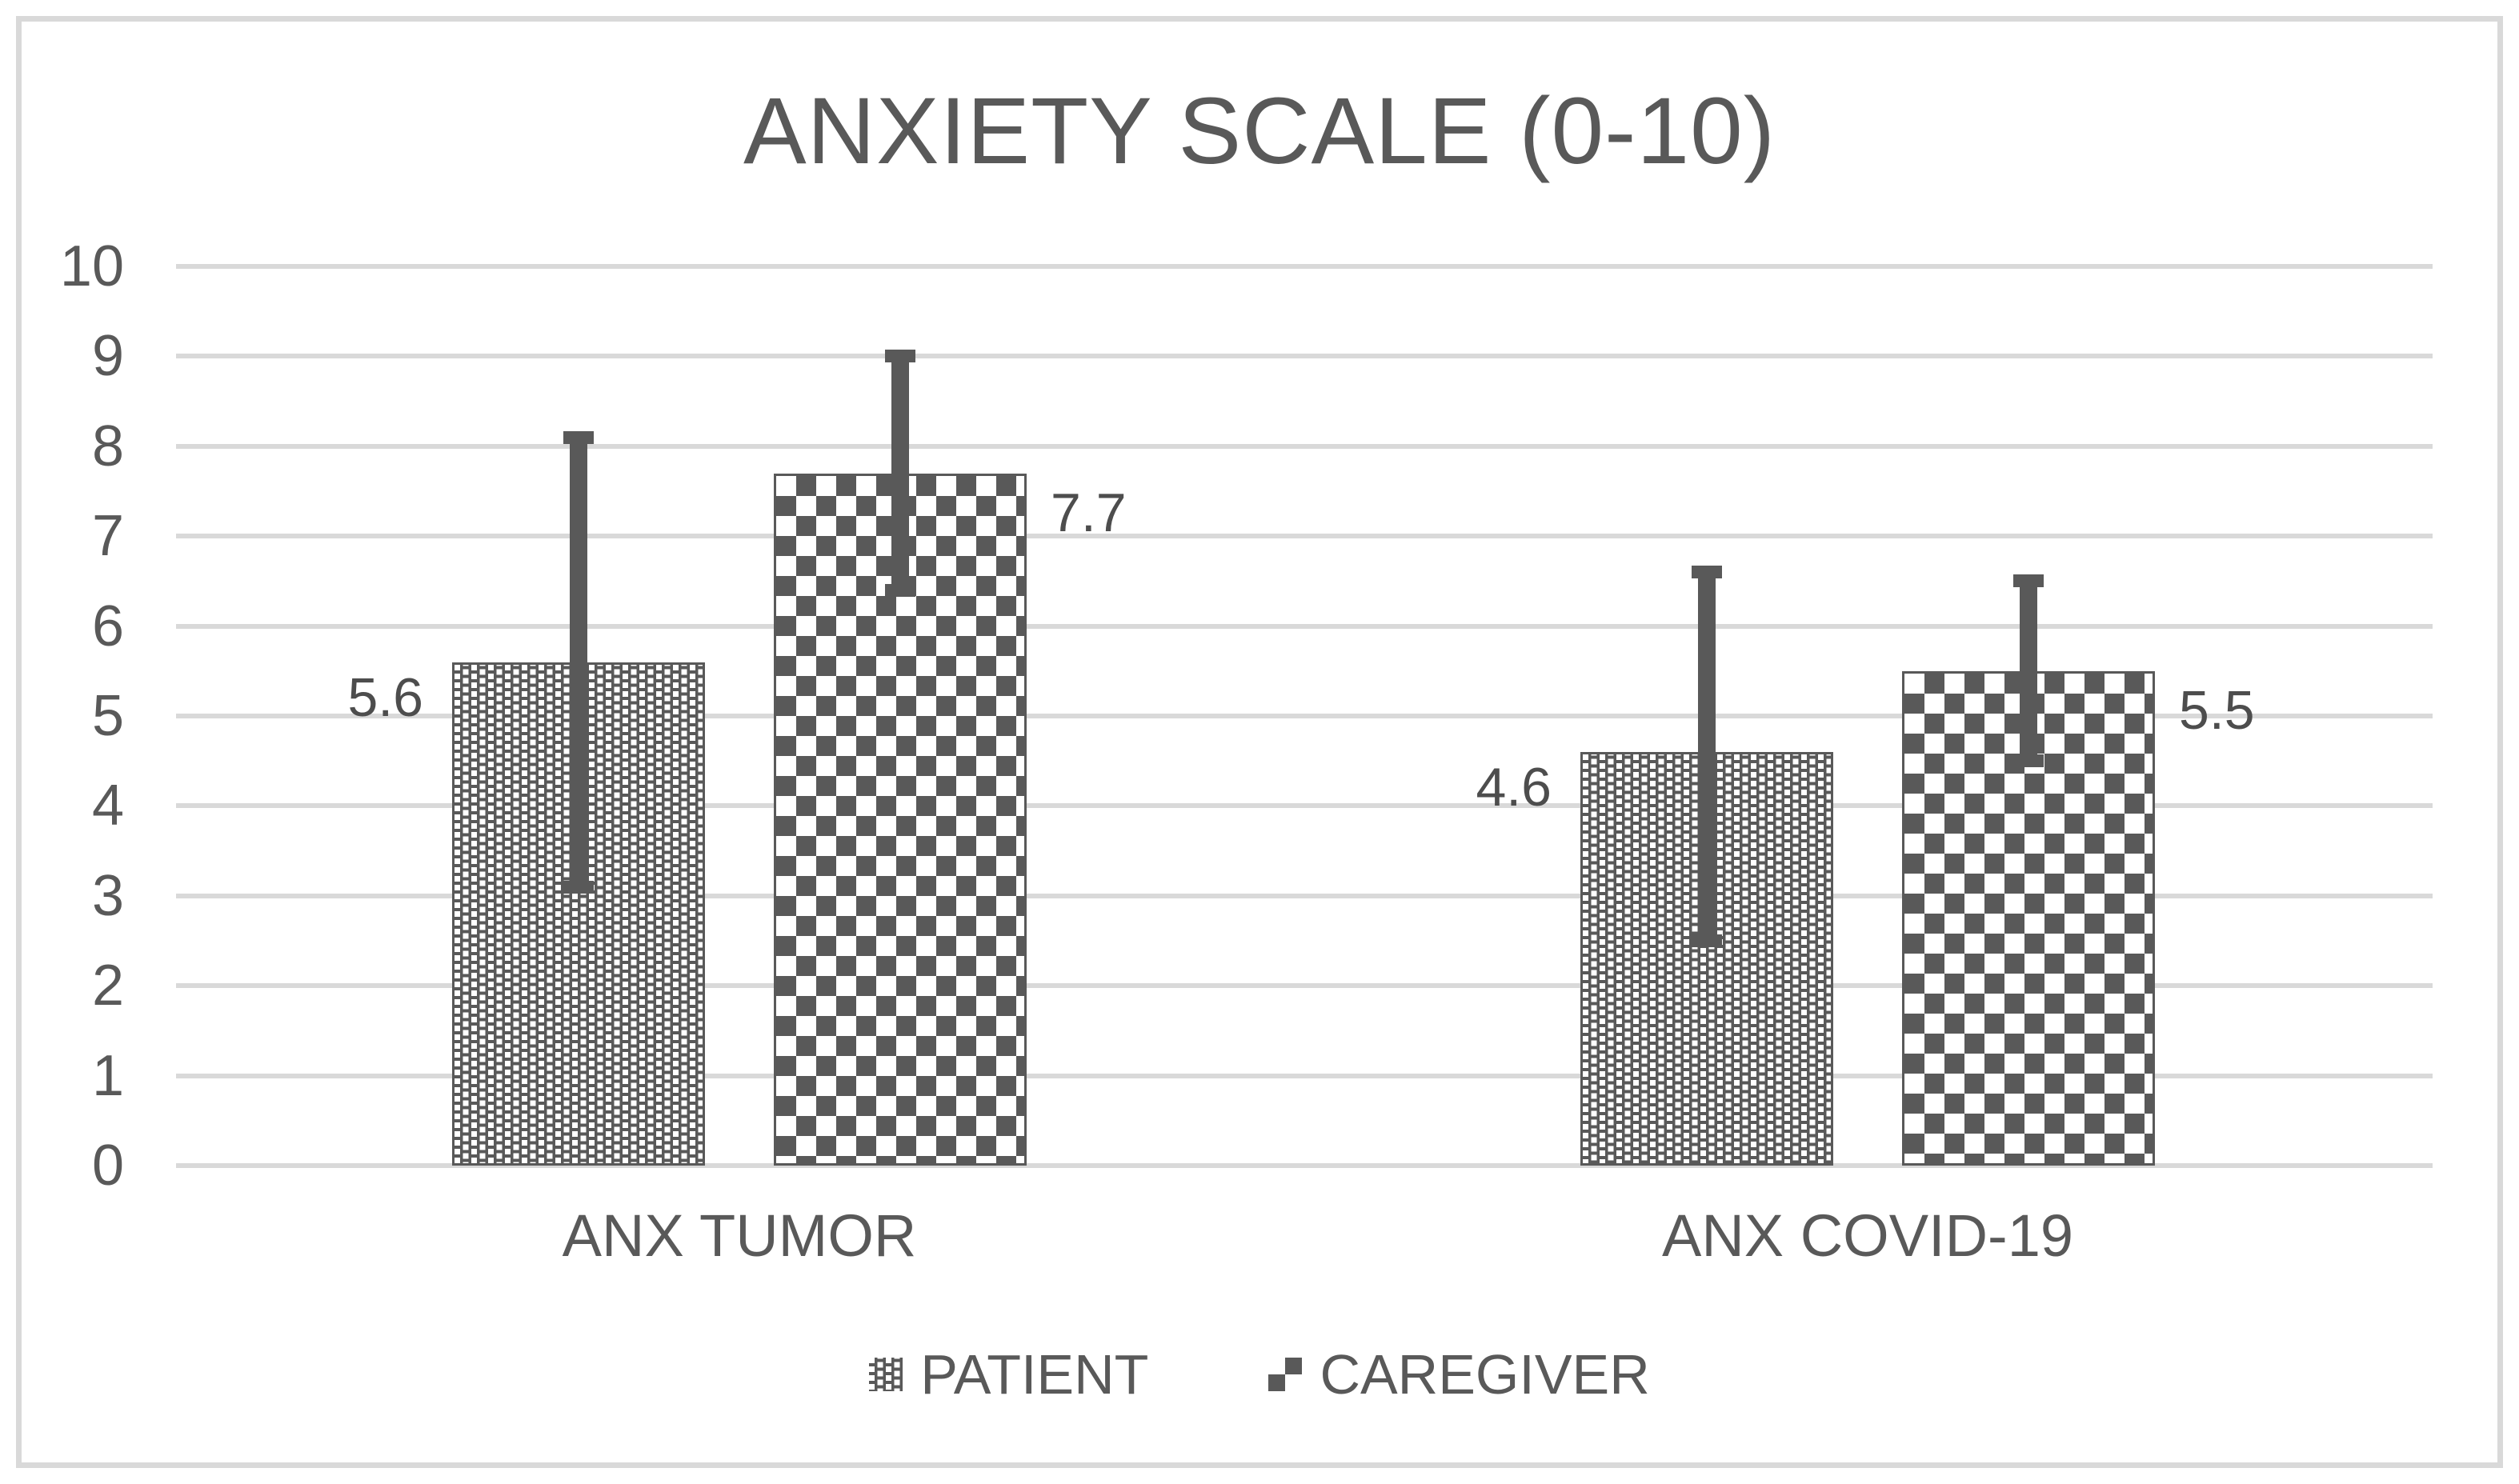 The height and width of the screenshot is (1484, 2519). What do you see at coordinates (886, 1374) in the screenshot?
I see `legend-swatch-patient-pattern-icon` at bounding box center [886, 1374].